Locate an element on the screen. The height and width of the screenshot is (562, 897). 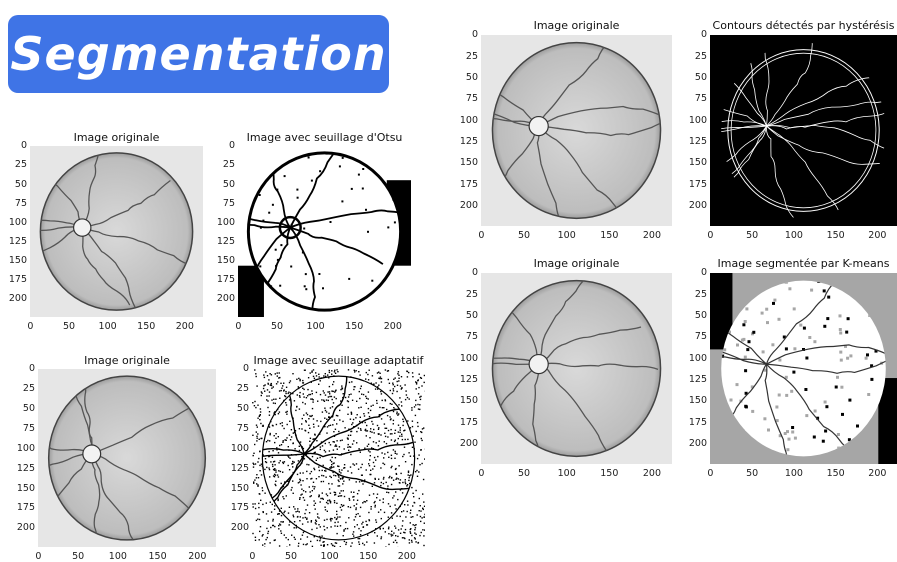
page-title: Segmentation is located at coordinates (198, 54).